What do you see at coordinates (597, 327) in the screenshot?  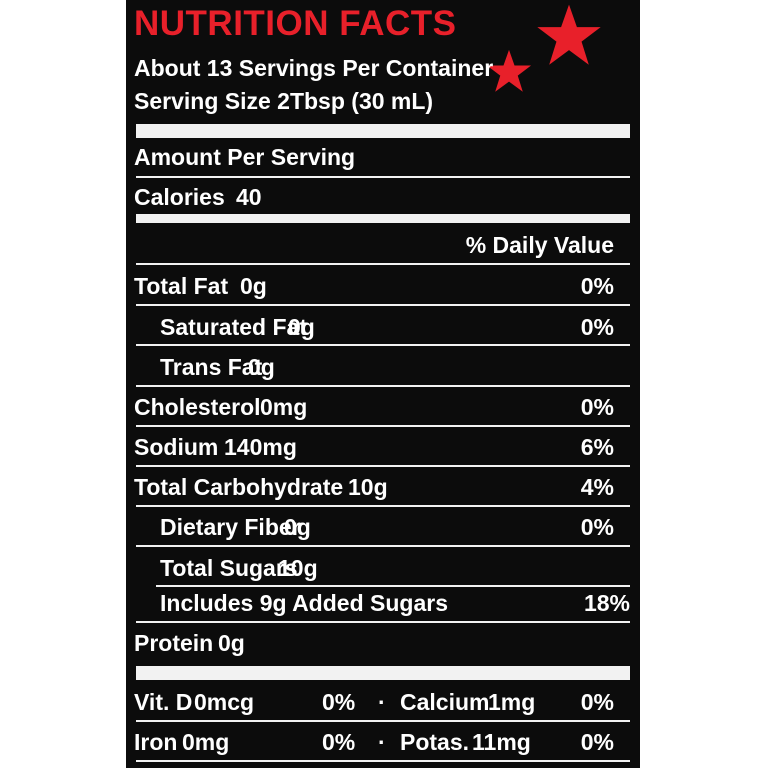 I see `saturated-fat-dv: 0%` at bounding box center [597, 327].